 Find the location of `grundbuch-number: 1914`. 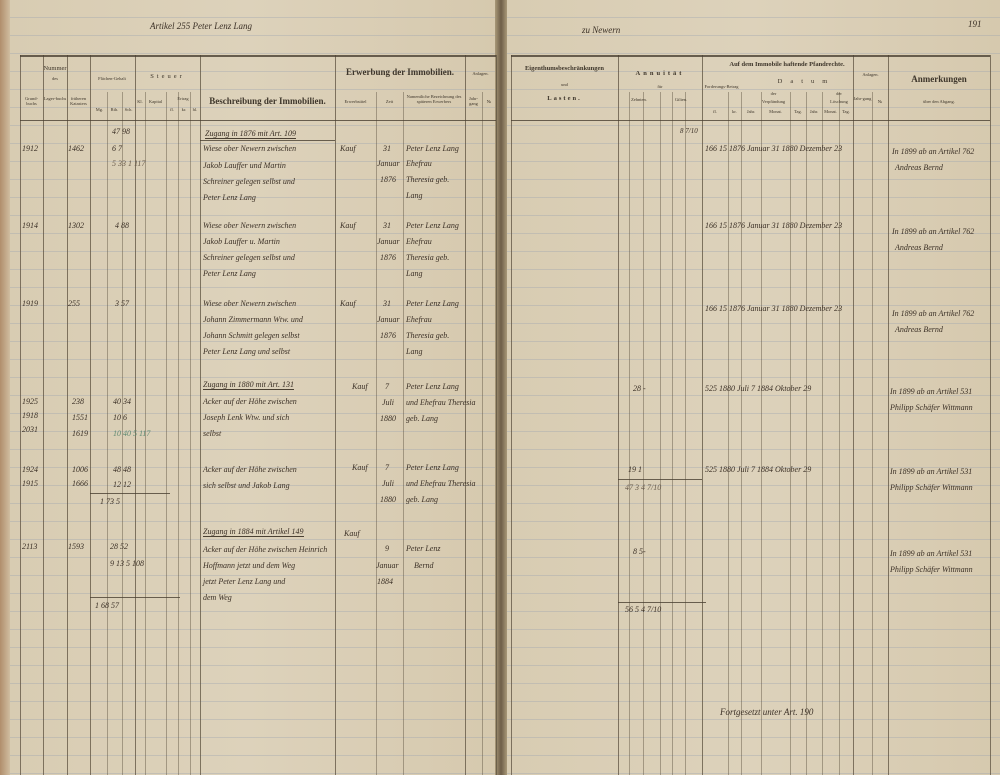

grundbuch-number: 1914 is located at coordinates (30, 225).